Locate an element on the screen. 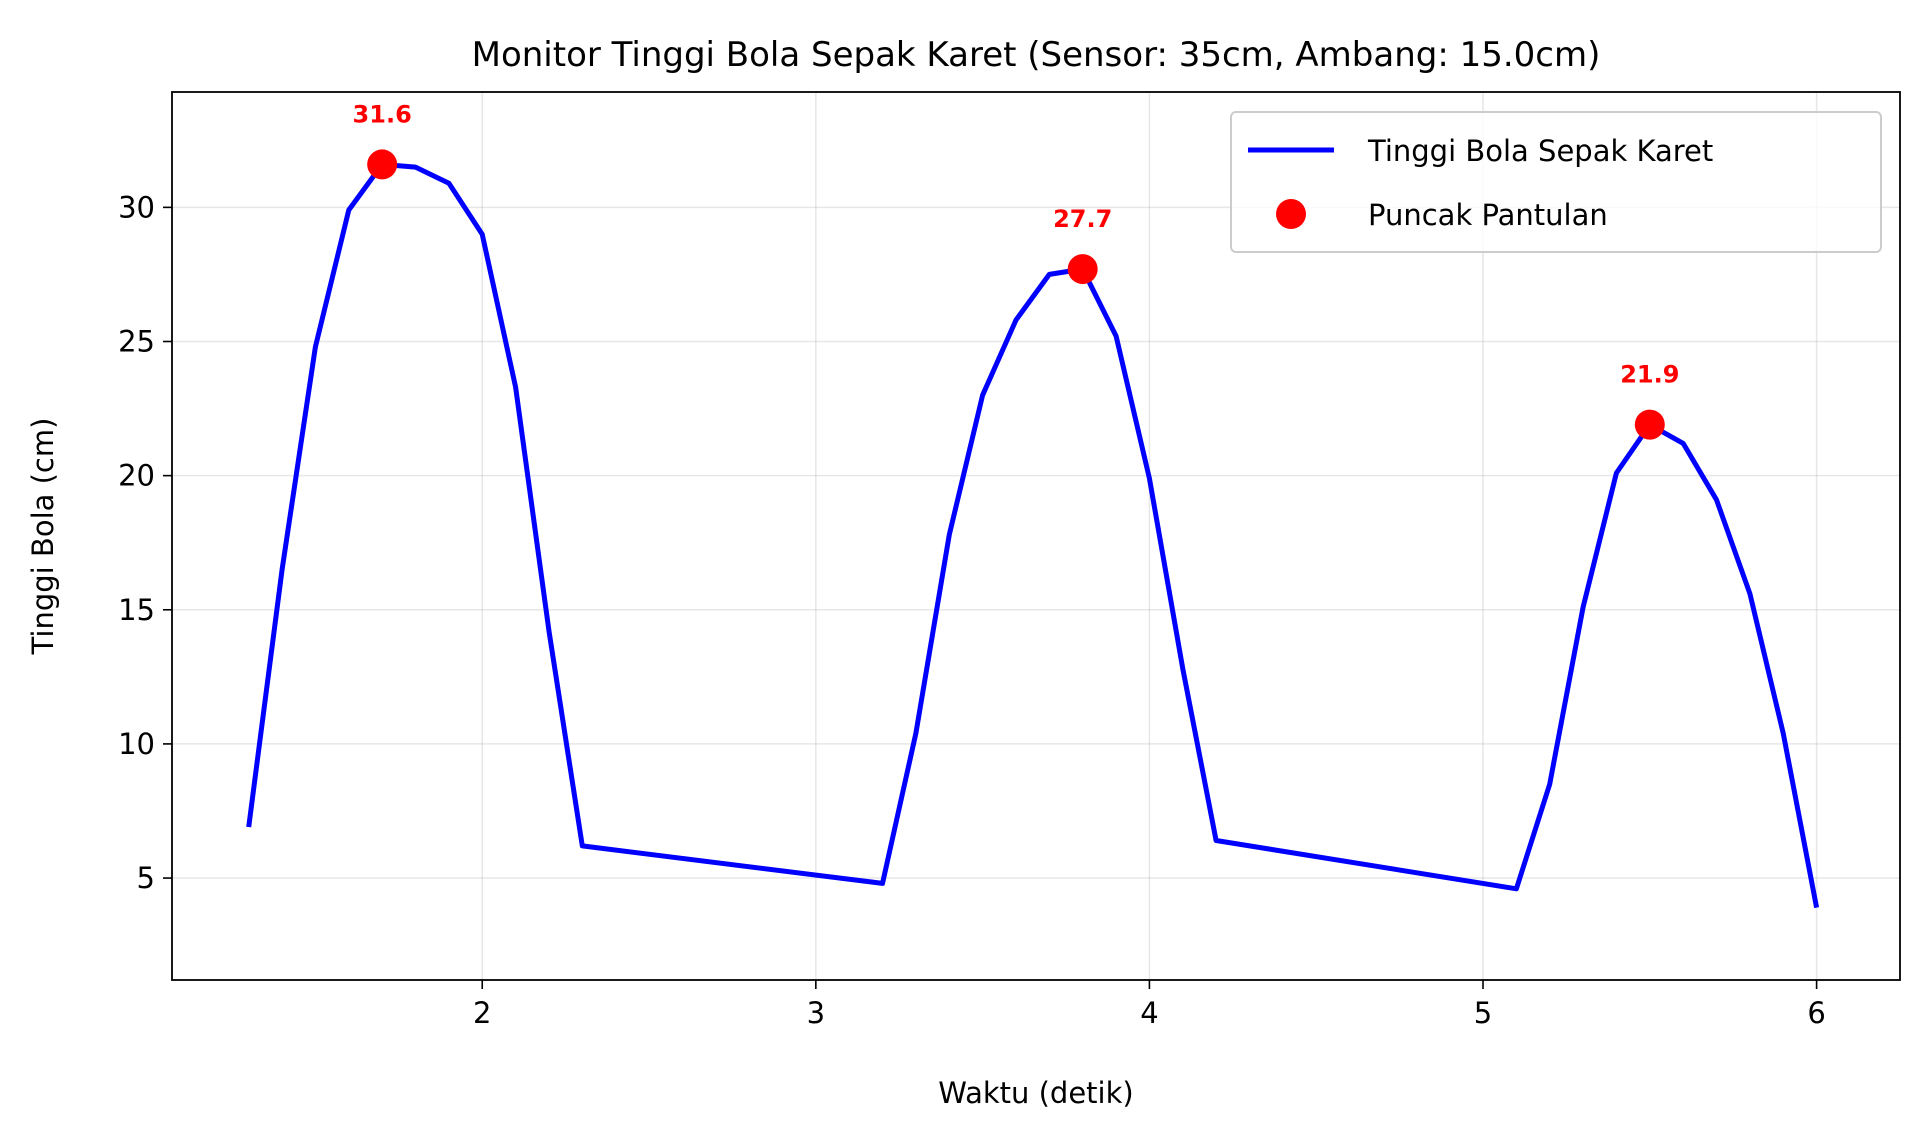  x-tick-label: 3 is located at coordinates (816, 1013).